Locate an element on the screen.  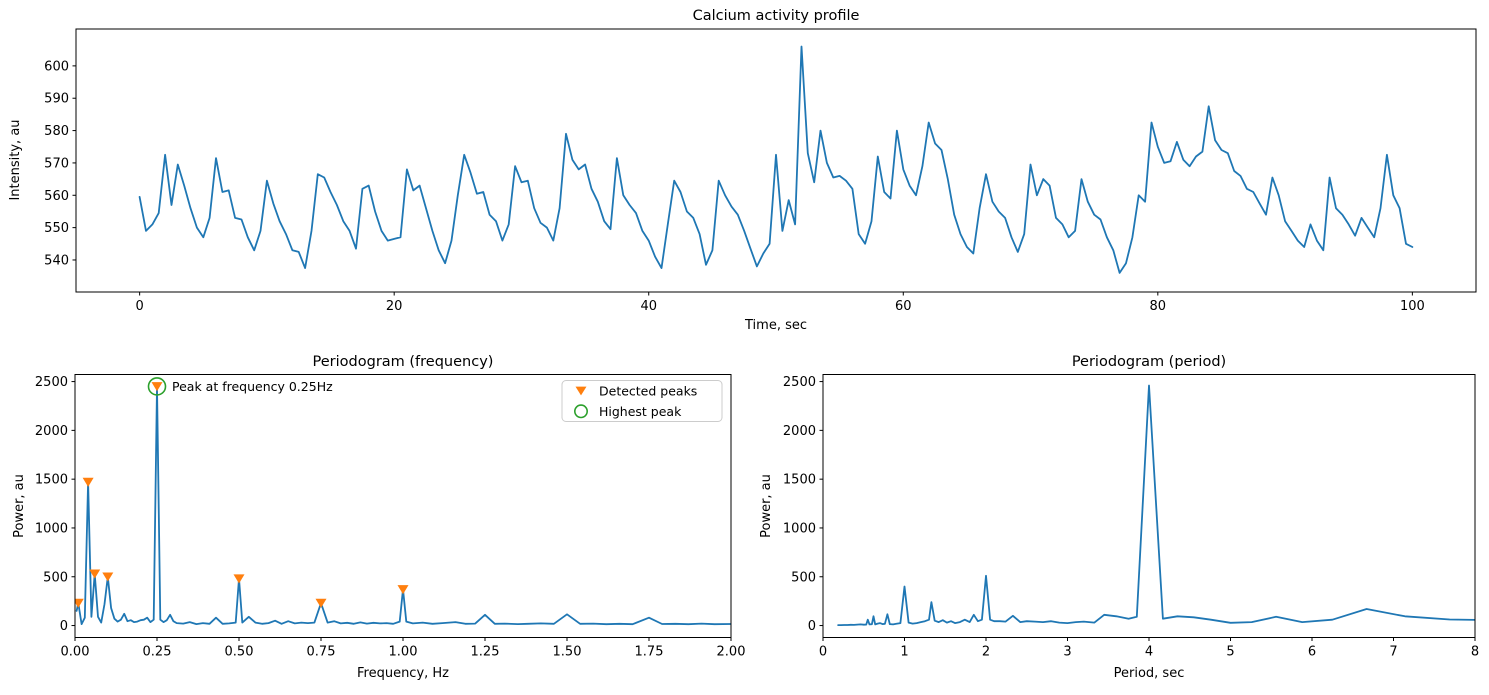
highest-peak-legend-icon is located at coordinates (580, 411).